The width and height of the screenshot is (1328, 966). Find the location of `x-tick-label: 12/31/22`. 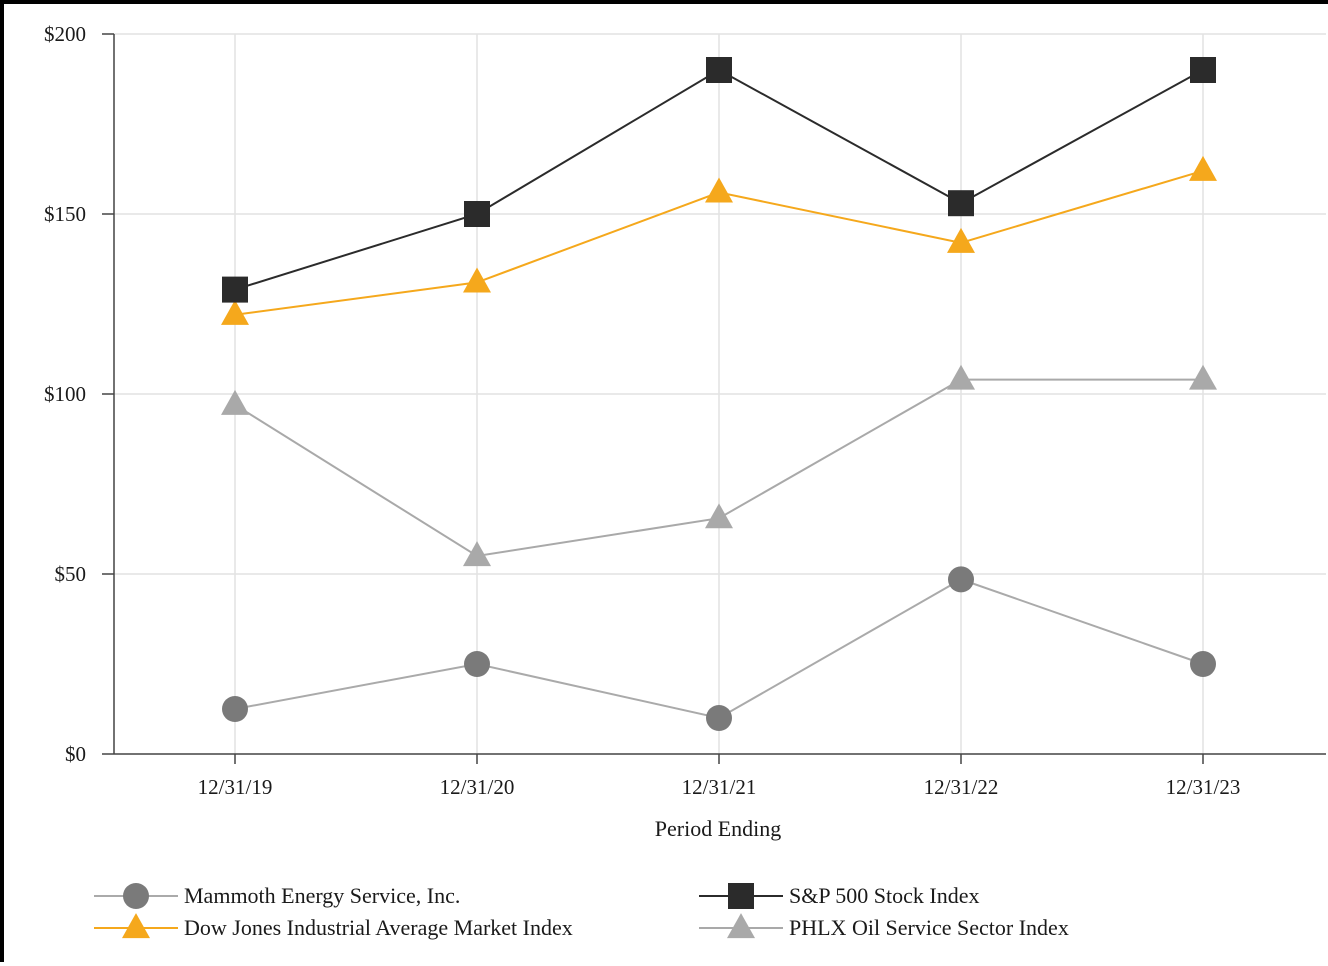

x-tick-label: 12/31/22 is located at coordinates (961, 787).